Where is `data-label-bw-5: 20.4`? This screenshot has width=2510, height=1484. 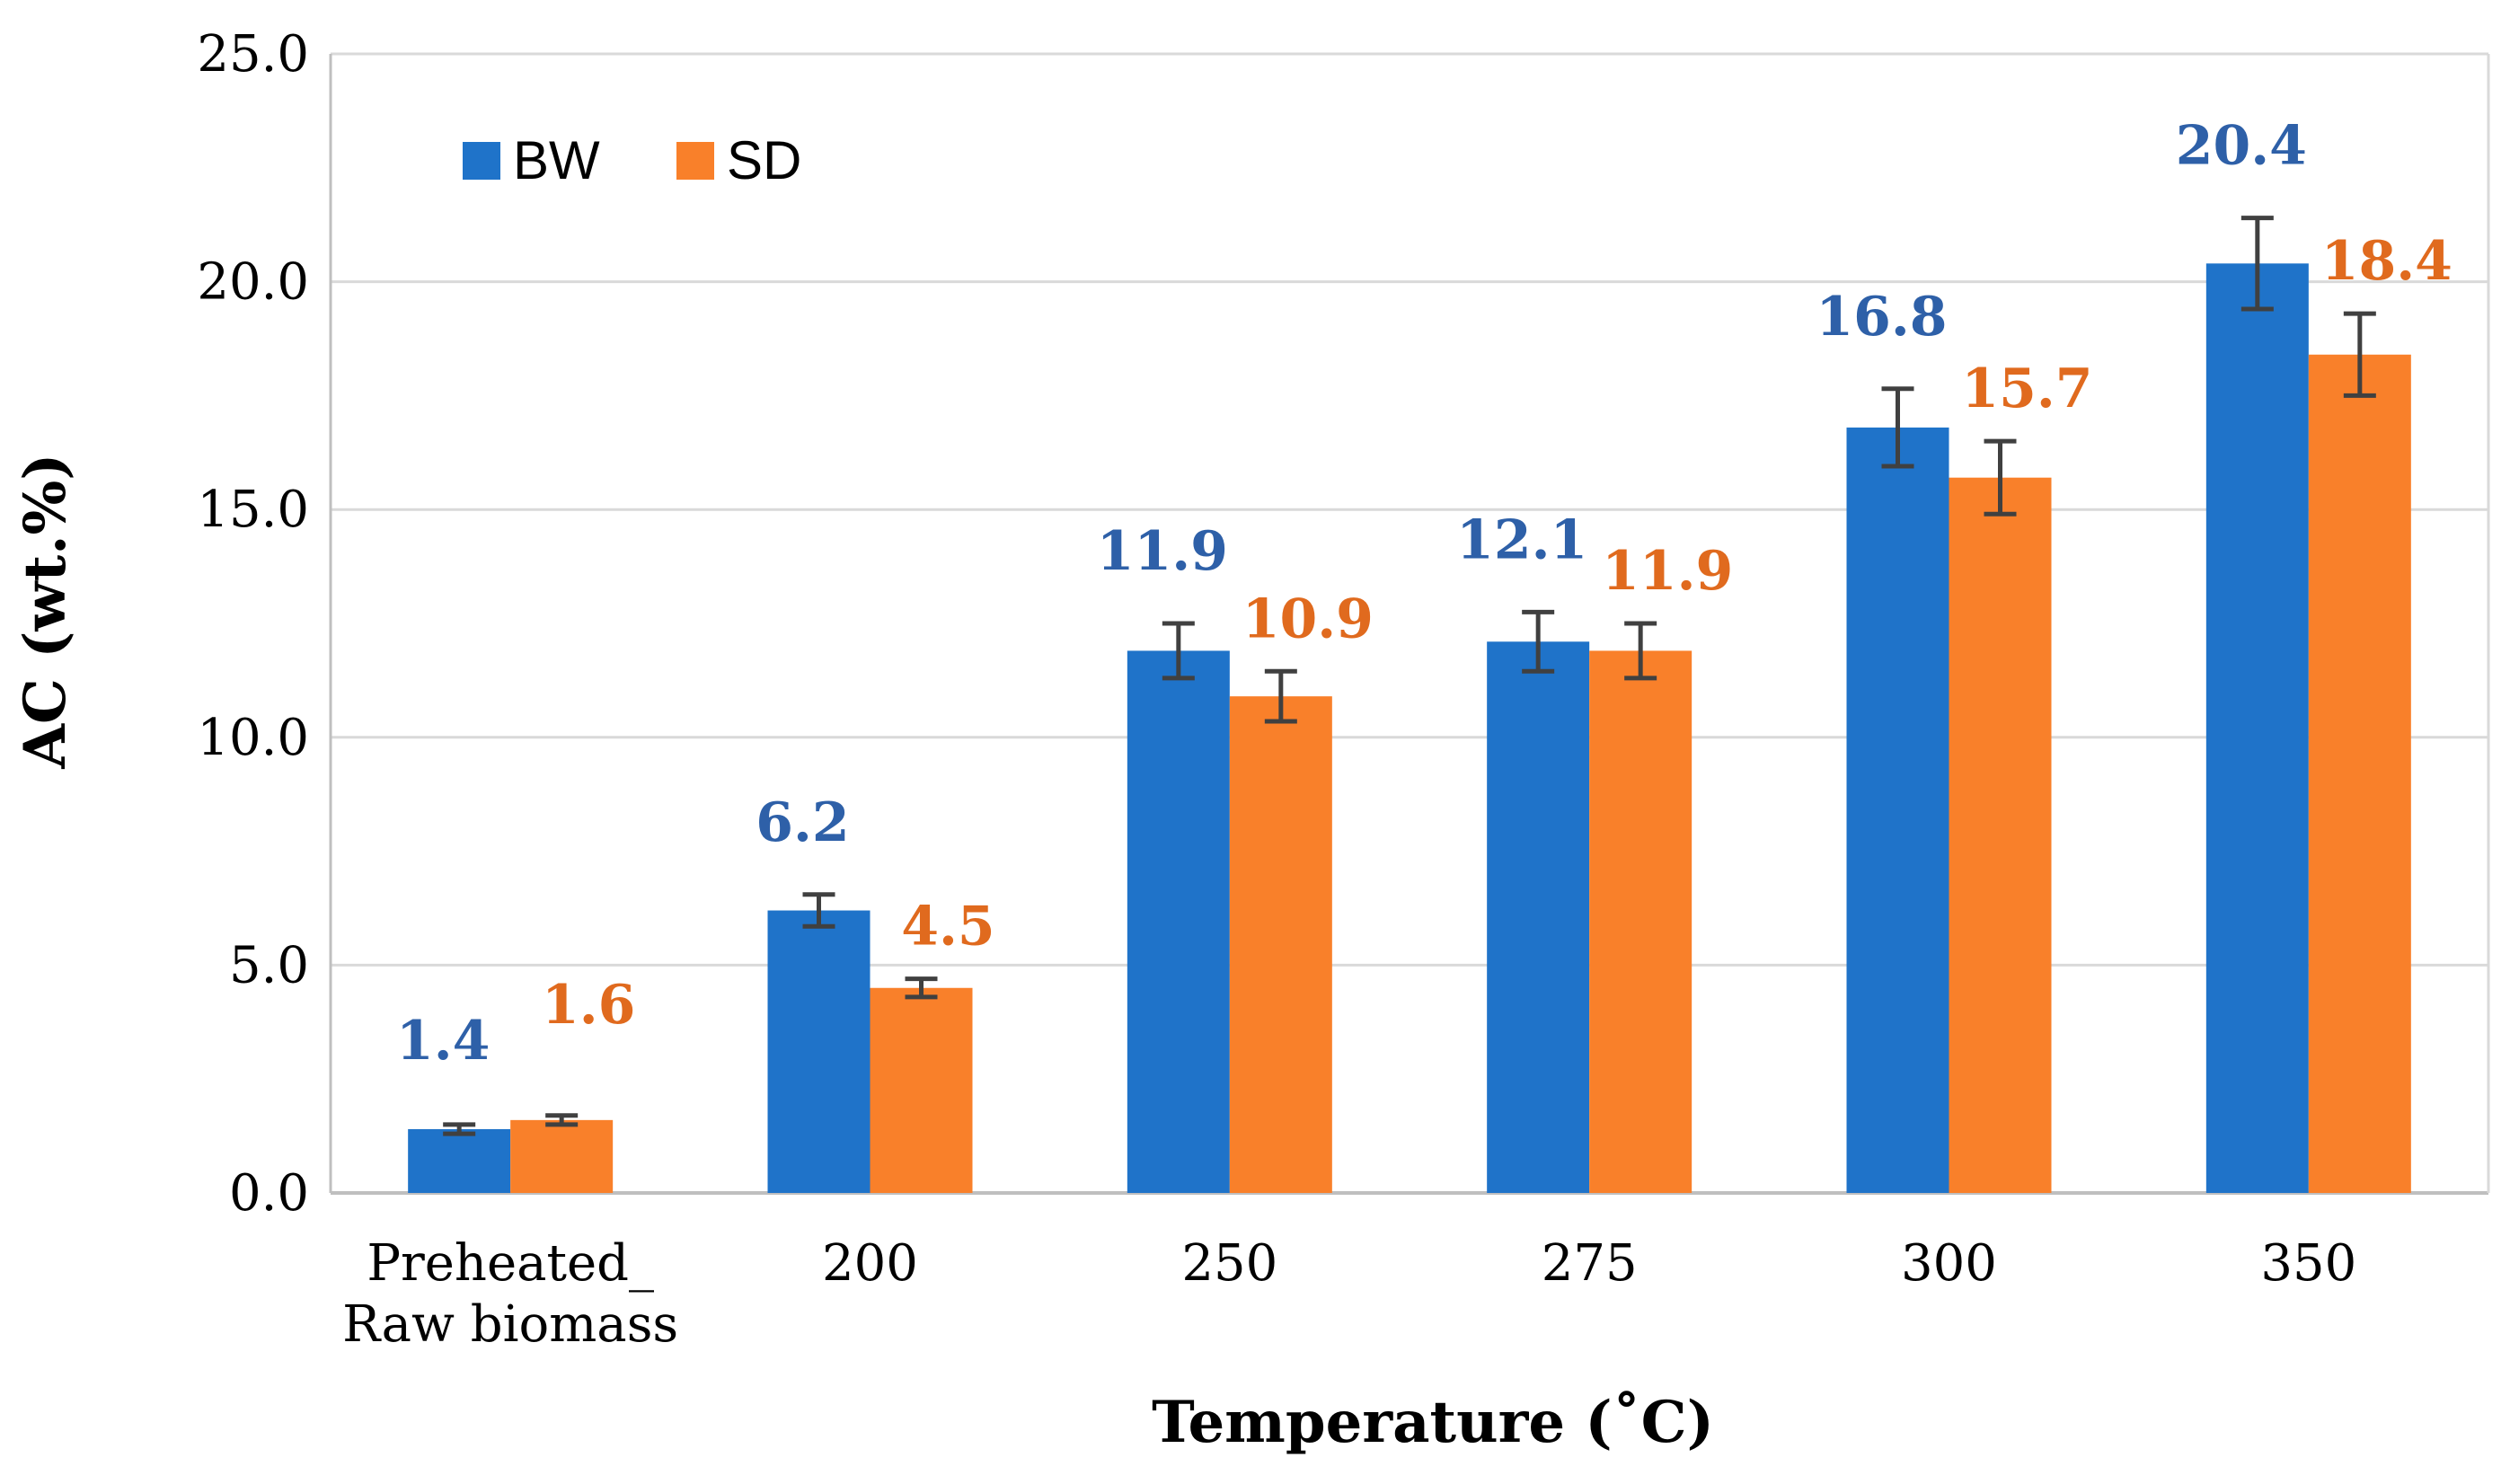 data-label-bw-5: 20.4 is located at coordinates (2241, 146).